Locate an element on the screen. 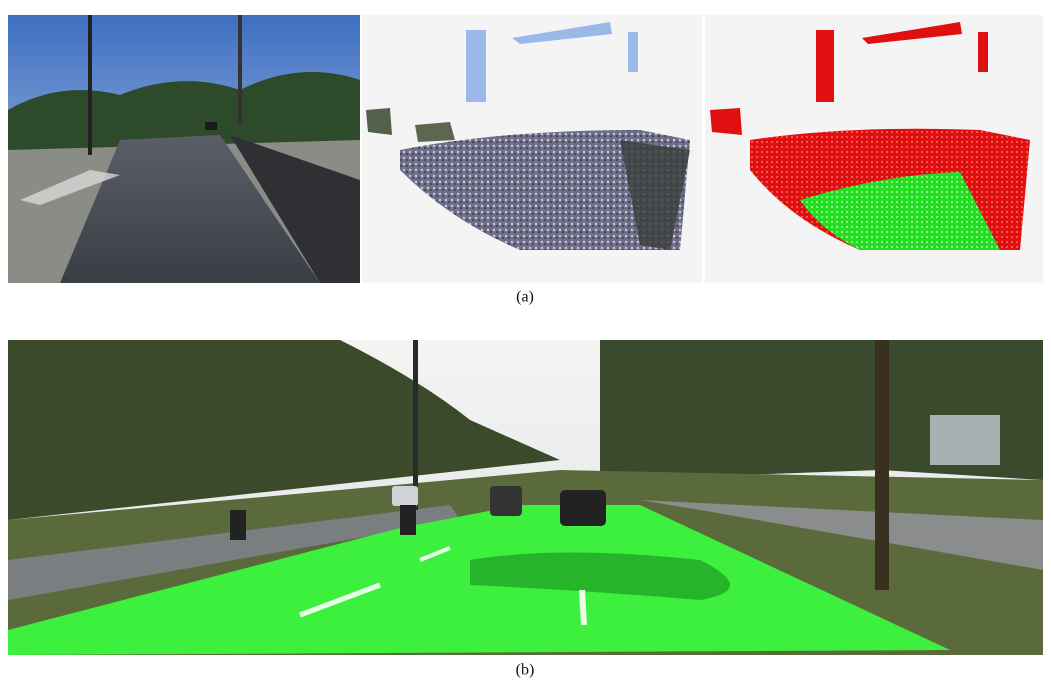 The image size is (1051, 684). segmented-cloud is located at coordinates (874, 149).